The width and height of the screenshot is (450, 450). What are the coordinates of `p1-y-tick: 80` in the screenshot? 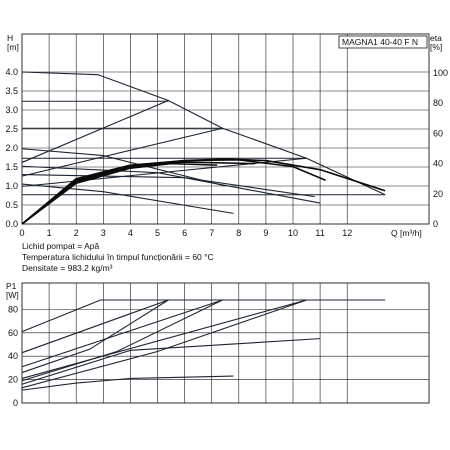 It's located at (13, 309).